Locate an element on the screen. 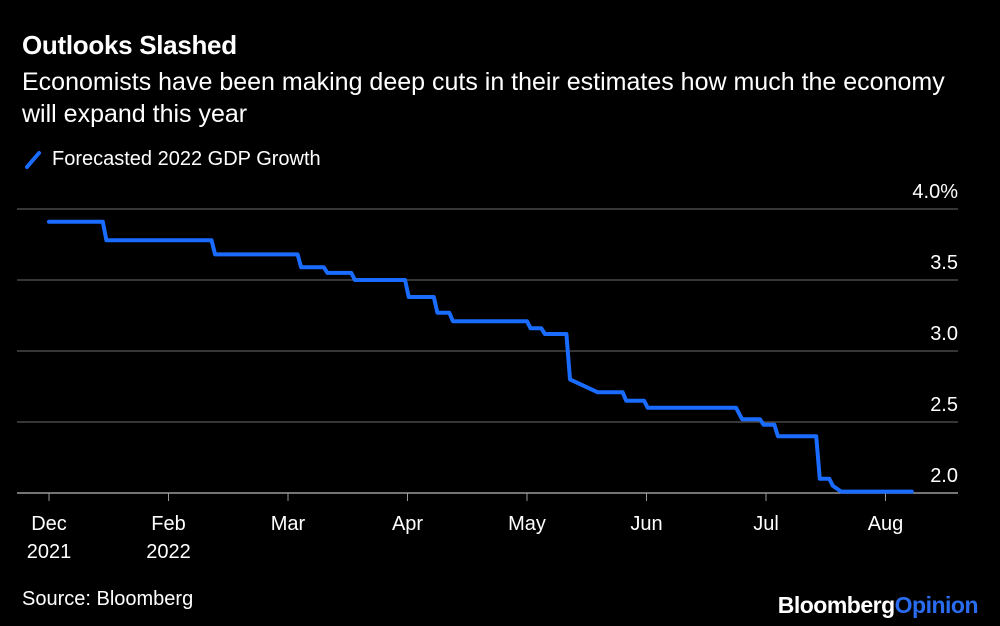 The width and height of the screenshot is (1000, 626). x-tick-label-3-0: Apr is located at coordinates (407, 524).